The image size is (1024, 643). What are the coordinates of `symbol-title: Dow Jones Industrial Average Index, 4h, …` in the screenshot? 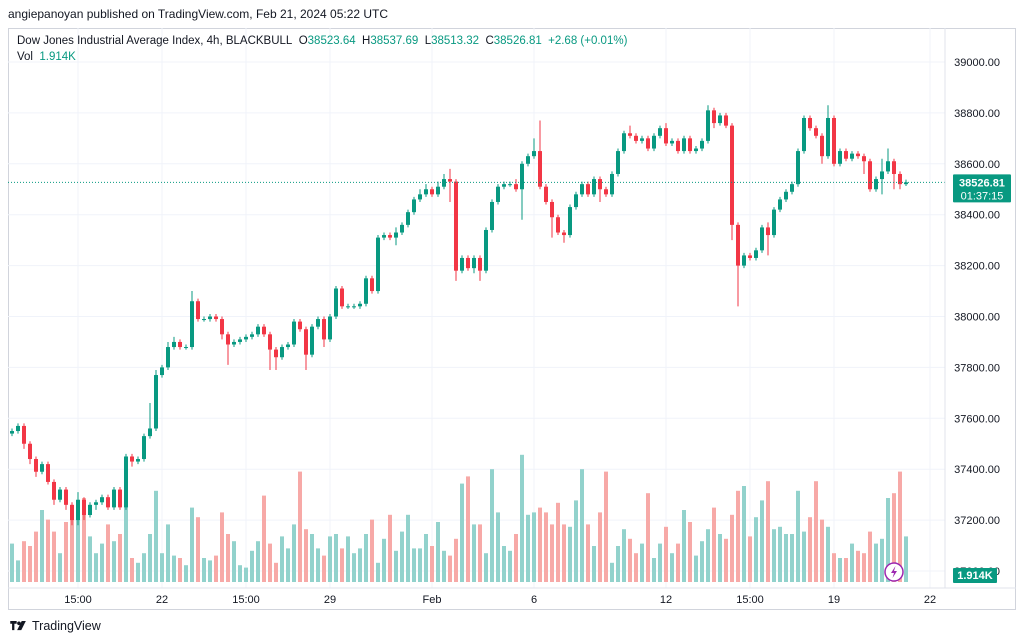 It's located at (155, 41).